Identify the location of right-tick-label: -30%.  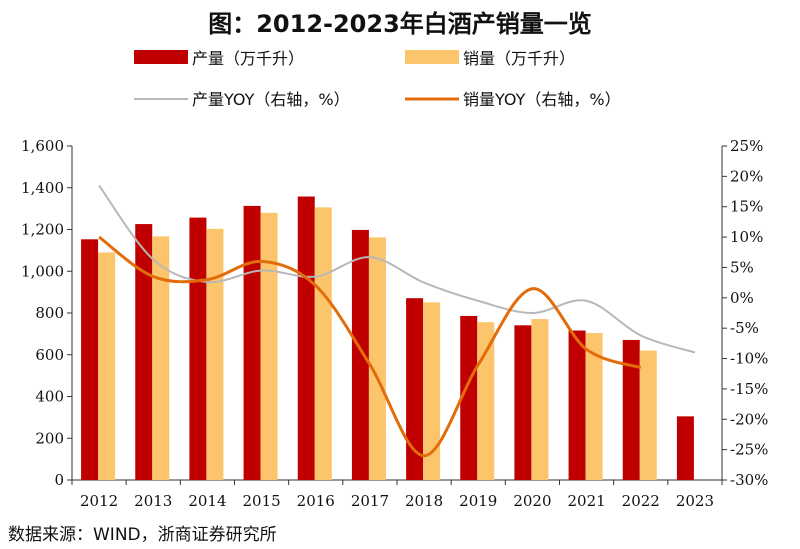
(749, 480).